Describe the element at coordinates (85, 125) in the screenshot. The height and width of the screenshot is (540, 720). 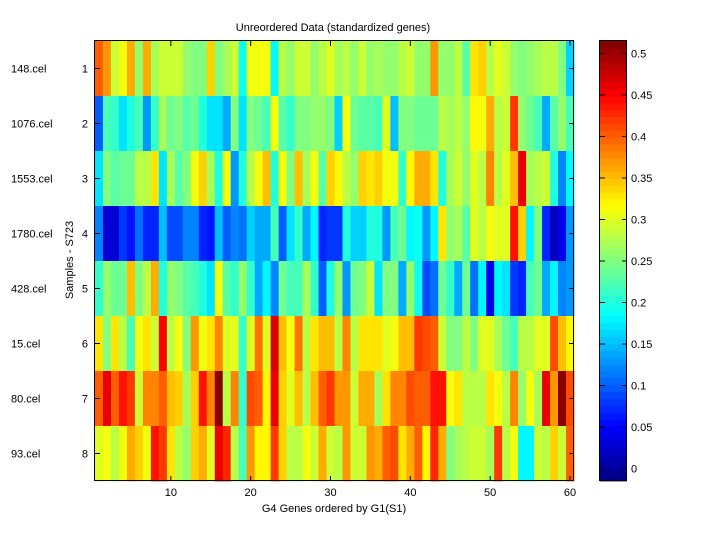
I see `y-tick-label: 2` at that location.